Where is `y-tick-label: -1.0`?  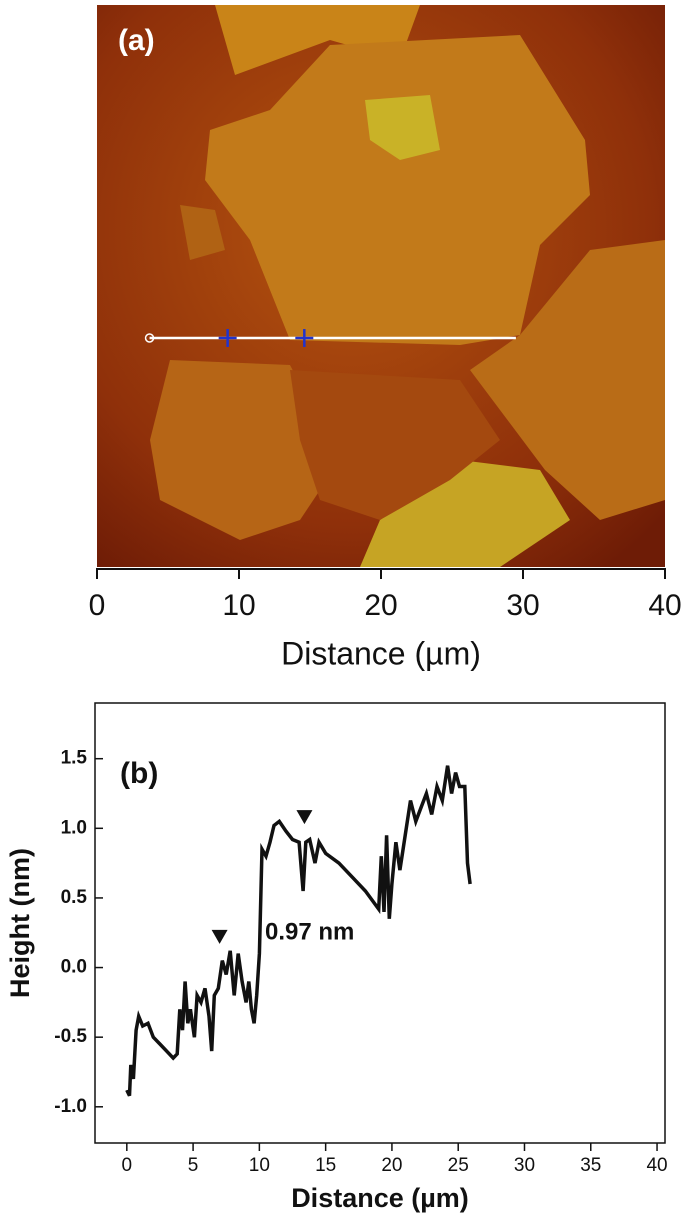
y-tick-label: -1.0 is located at coordinates (70, 1106).